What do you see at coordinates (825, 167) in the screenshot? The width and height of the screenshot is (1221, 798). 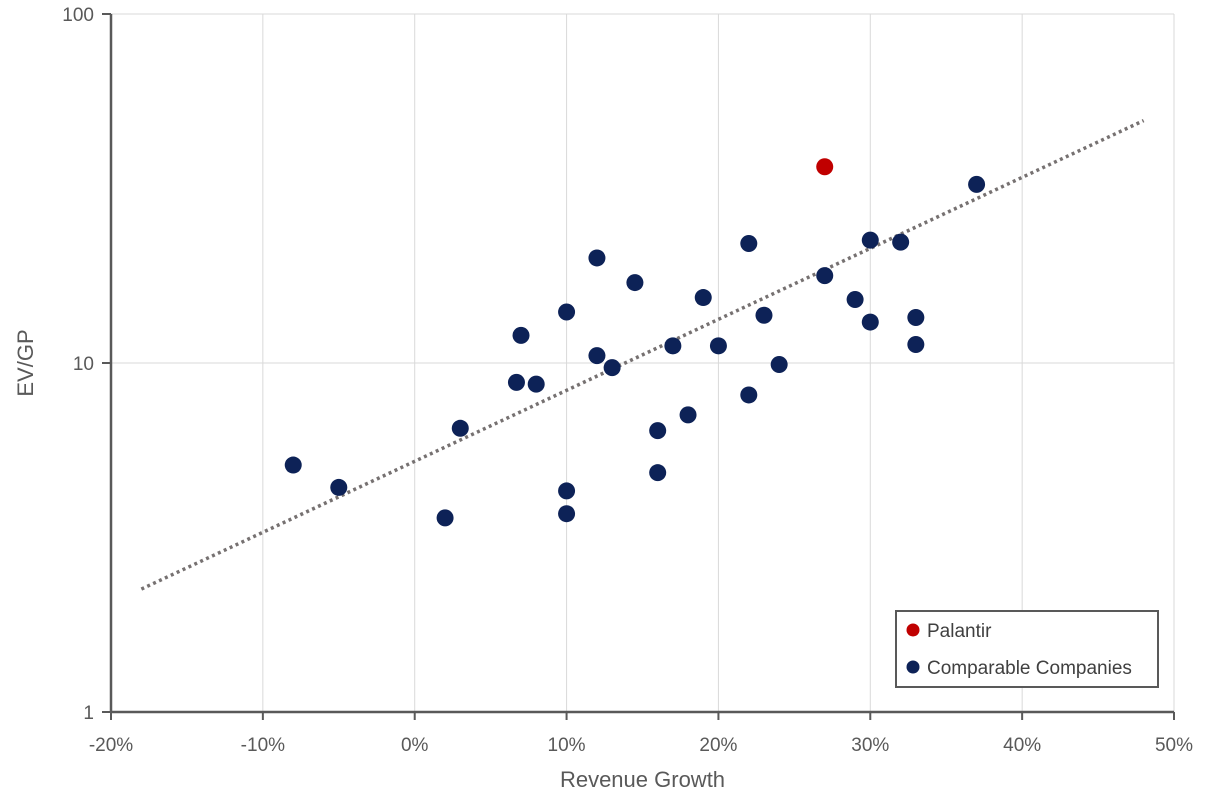 I see `palantir-point` at bounding box center [825, 167].